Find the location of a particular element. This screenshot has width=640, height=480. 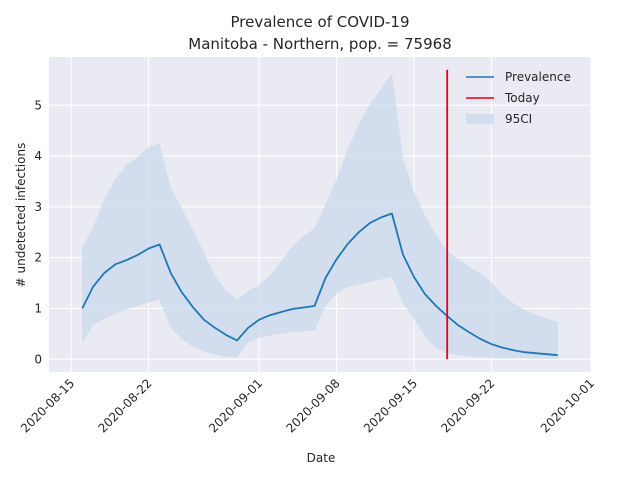

x-tick-label: 2020-09-08 is located at coordinates (312, 405).